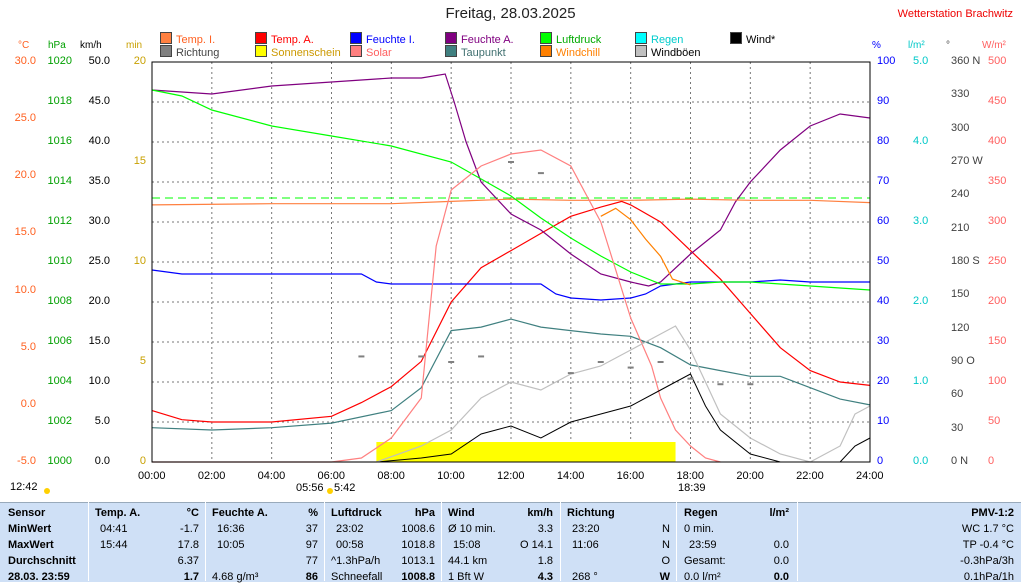 The image size is (1021, 584). Describe the element at coordinates (886, 61) in the screenshot. I see `humidity-tick: 100` at that location.